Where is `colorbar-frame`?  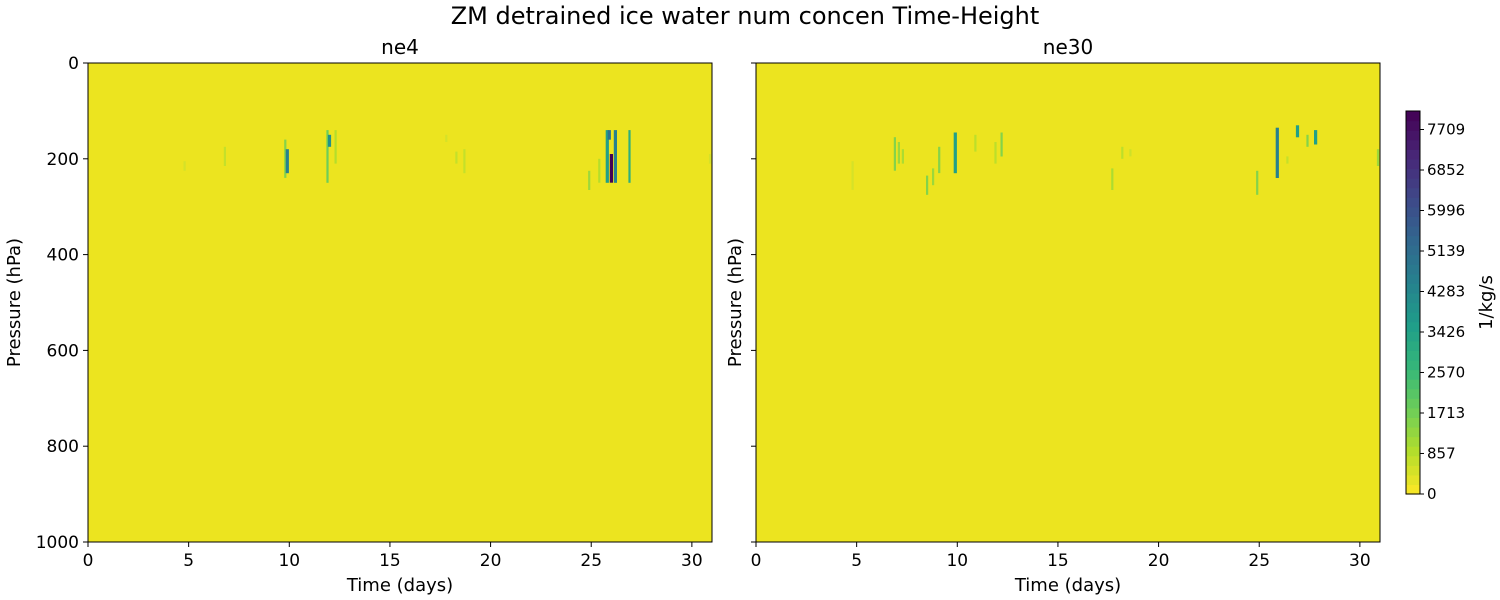
colorbar-frame is located at coordinates (1413, 302).